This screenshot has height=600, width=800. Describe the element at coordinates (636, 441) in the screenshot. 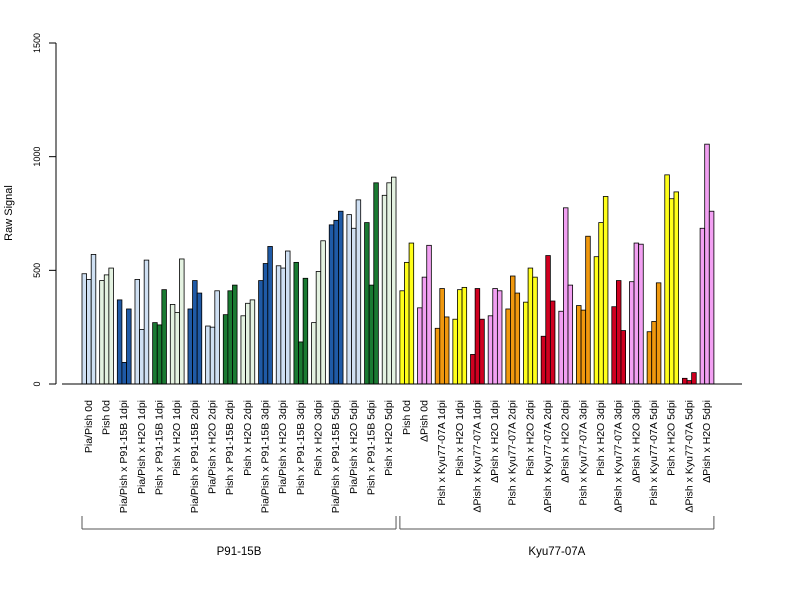

I see `x-tick-label: ΔPish x H2O 3dpi` at that location.